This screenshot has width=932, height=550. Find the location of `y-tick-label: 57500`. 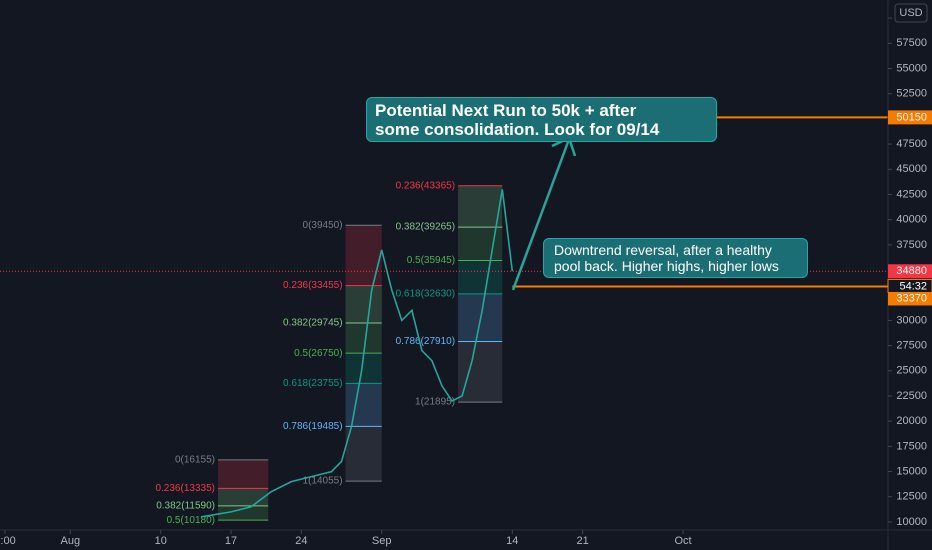

y-tick-label: 57500 is located at coordinates (911, 43).